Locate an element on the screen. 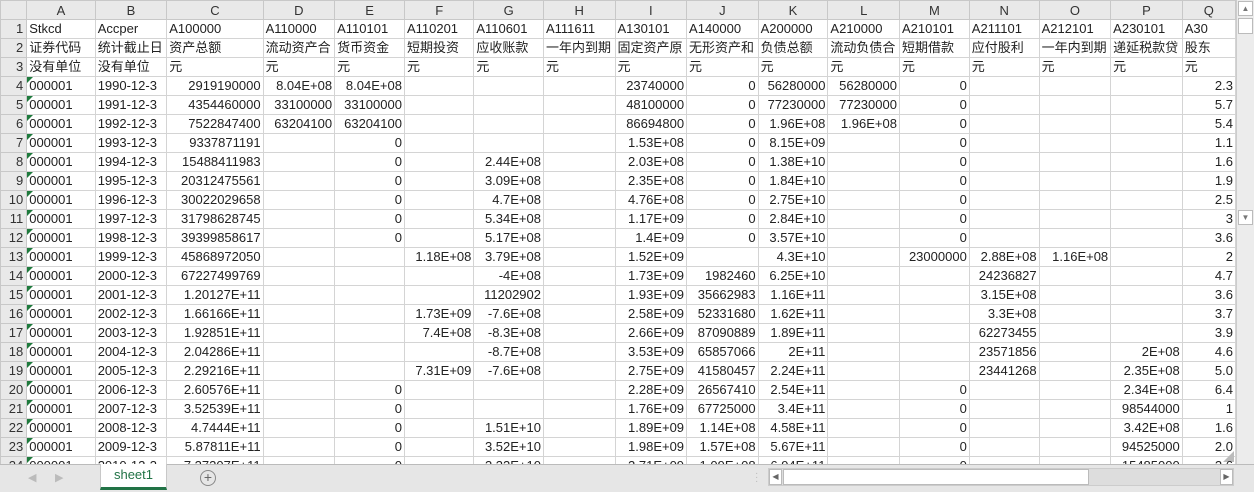  cell-O24 is located at coordinates (1075, 460).